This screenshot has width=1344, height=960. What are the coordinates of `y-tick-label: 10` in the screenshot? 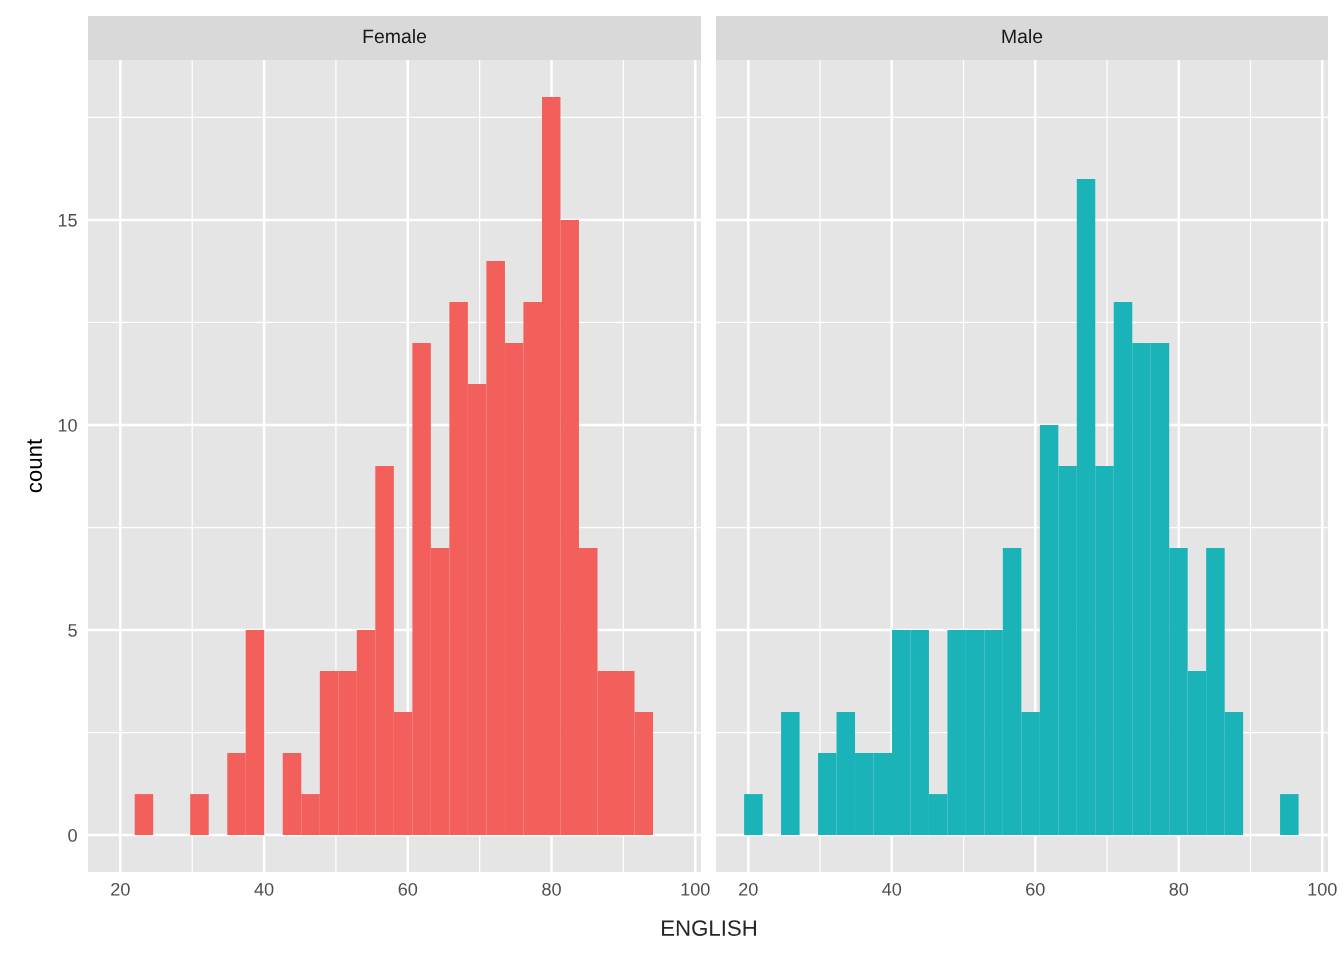 It's located at (67, 425).